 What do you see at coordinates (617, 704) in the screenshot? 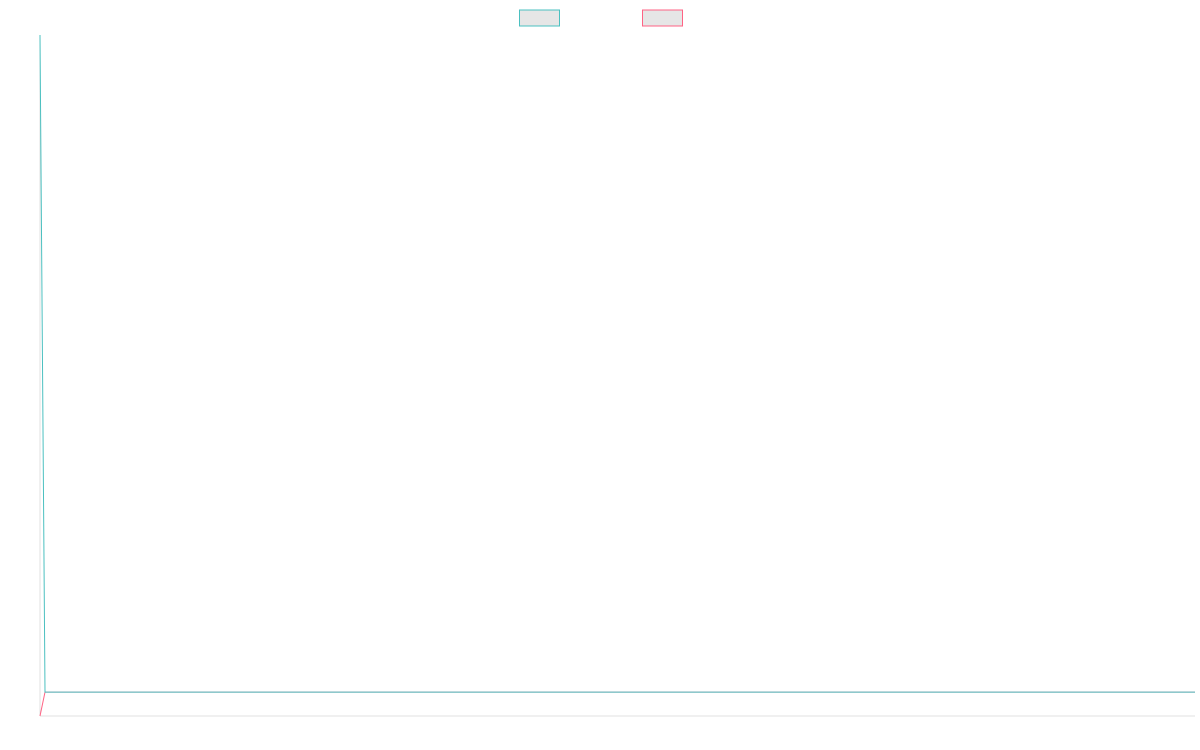
I see `series-line` at bounding box center [617, 704].